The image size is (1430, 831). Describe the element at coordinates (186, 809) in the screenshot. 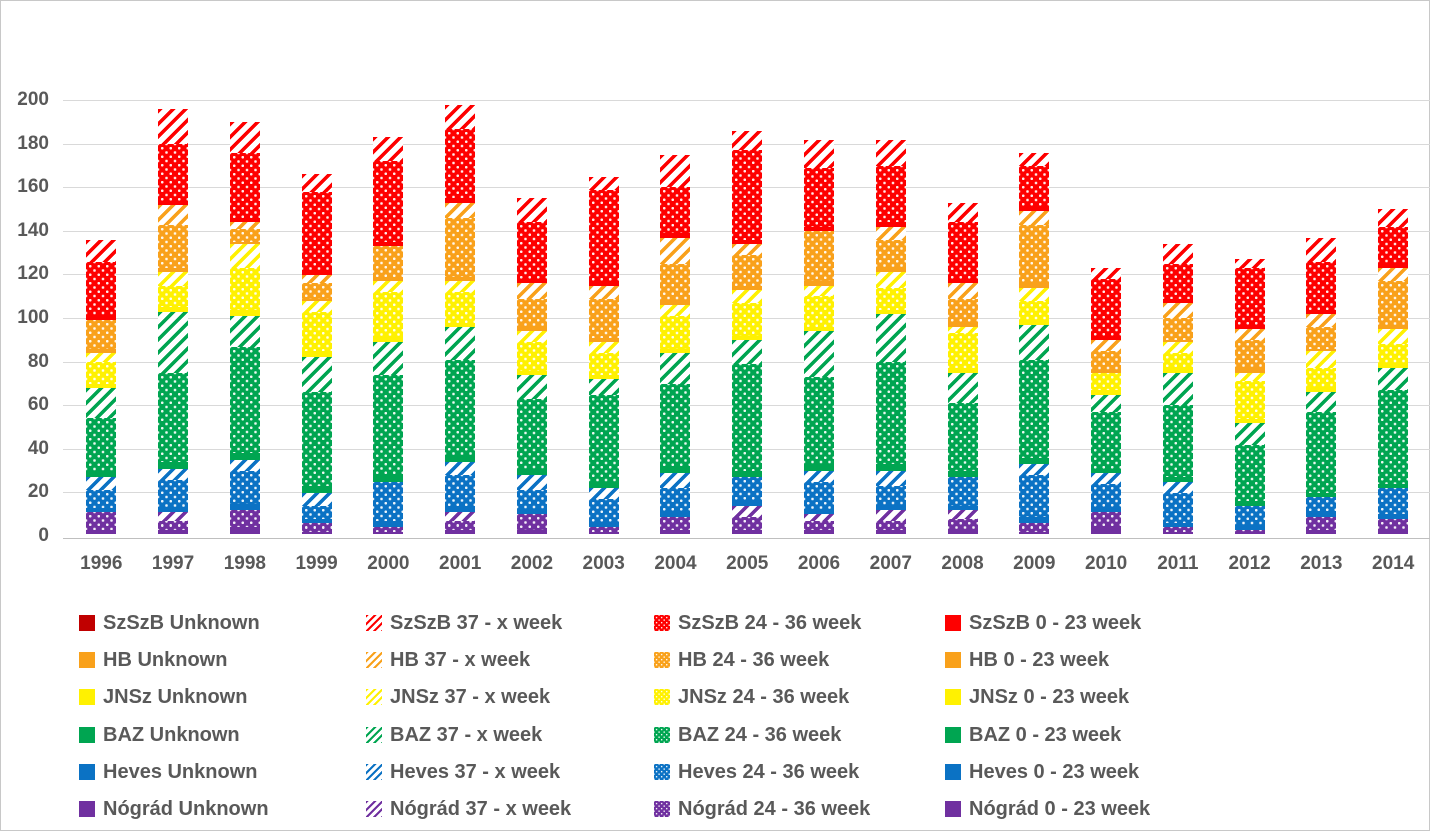

I see `legend-label: Nógrád Unknown` at that location.